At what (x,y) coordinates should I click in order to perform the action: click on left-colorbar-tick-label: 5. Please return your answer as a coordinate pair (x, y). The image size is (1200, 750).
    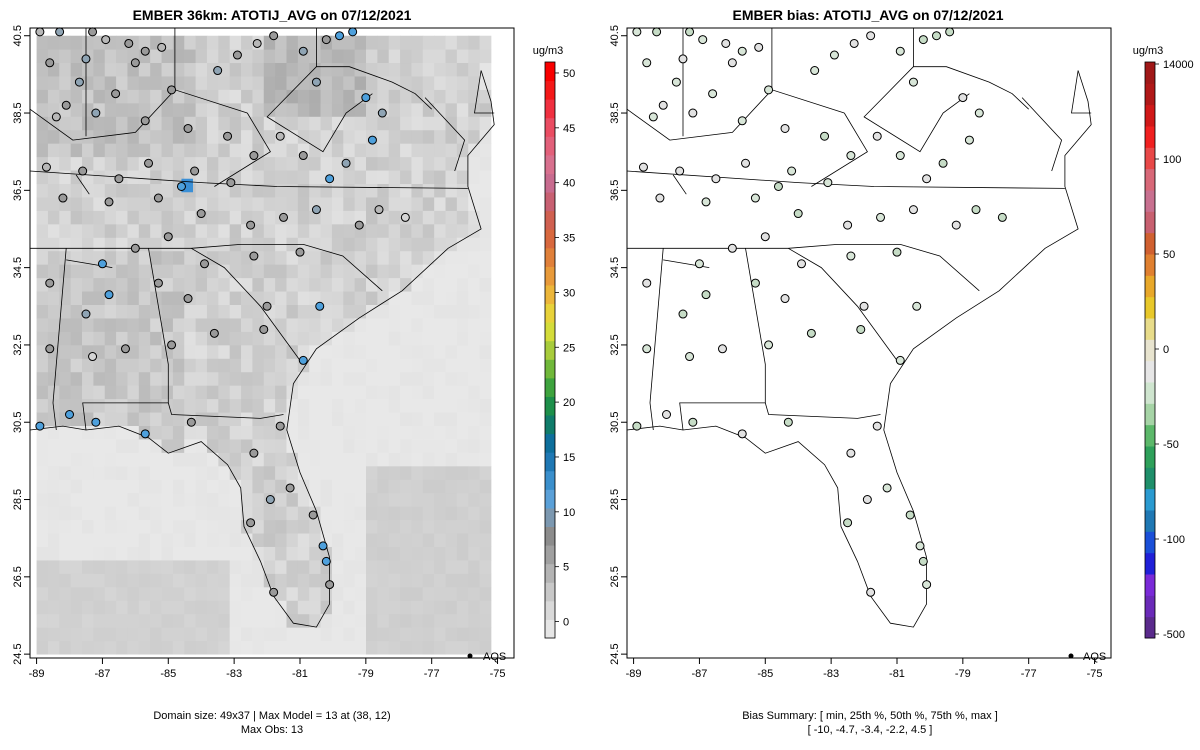
    Looking at the image, I should click on (566, 568).